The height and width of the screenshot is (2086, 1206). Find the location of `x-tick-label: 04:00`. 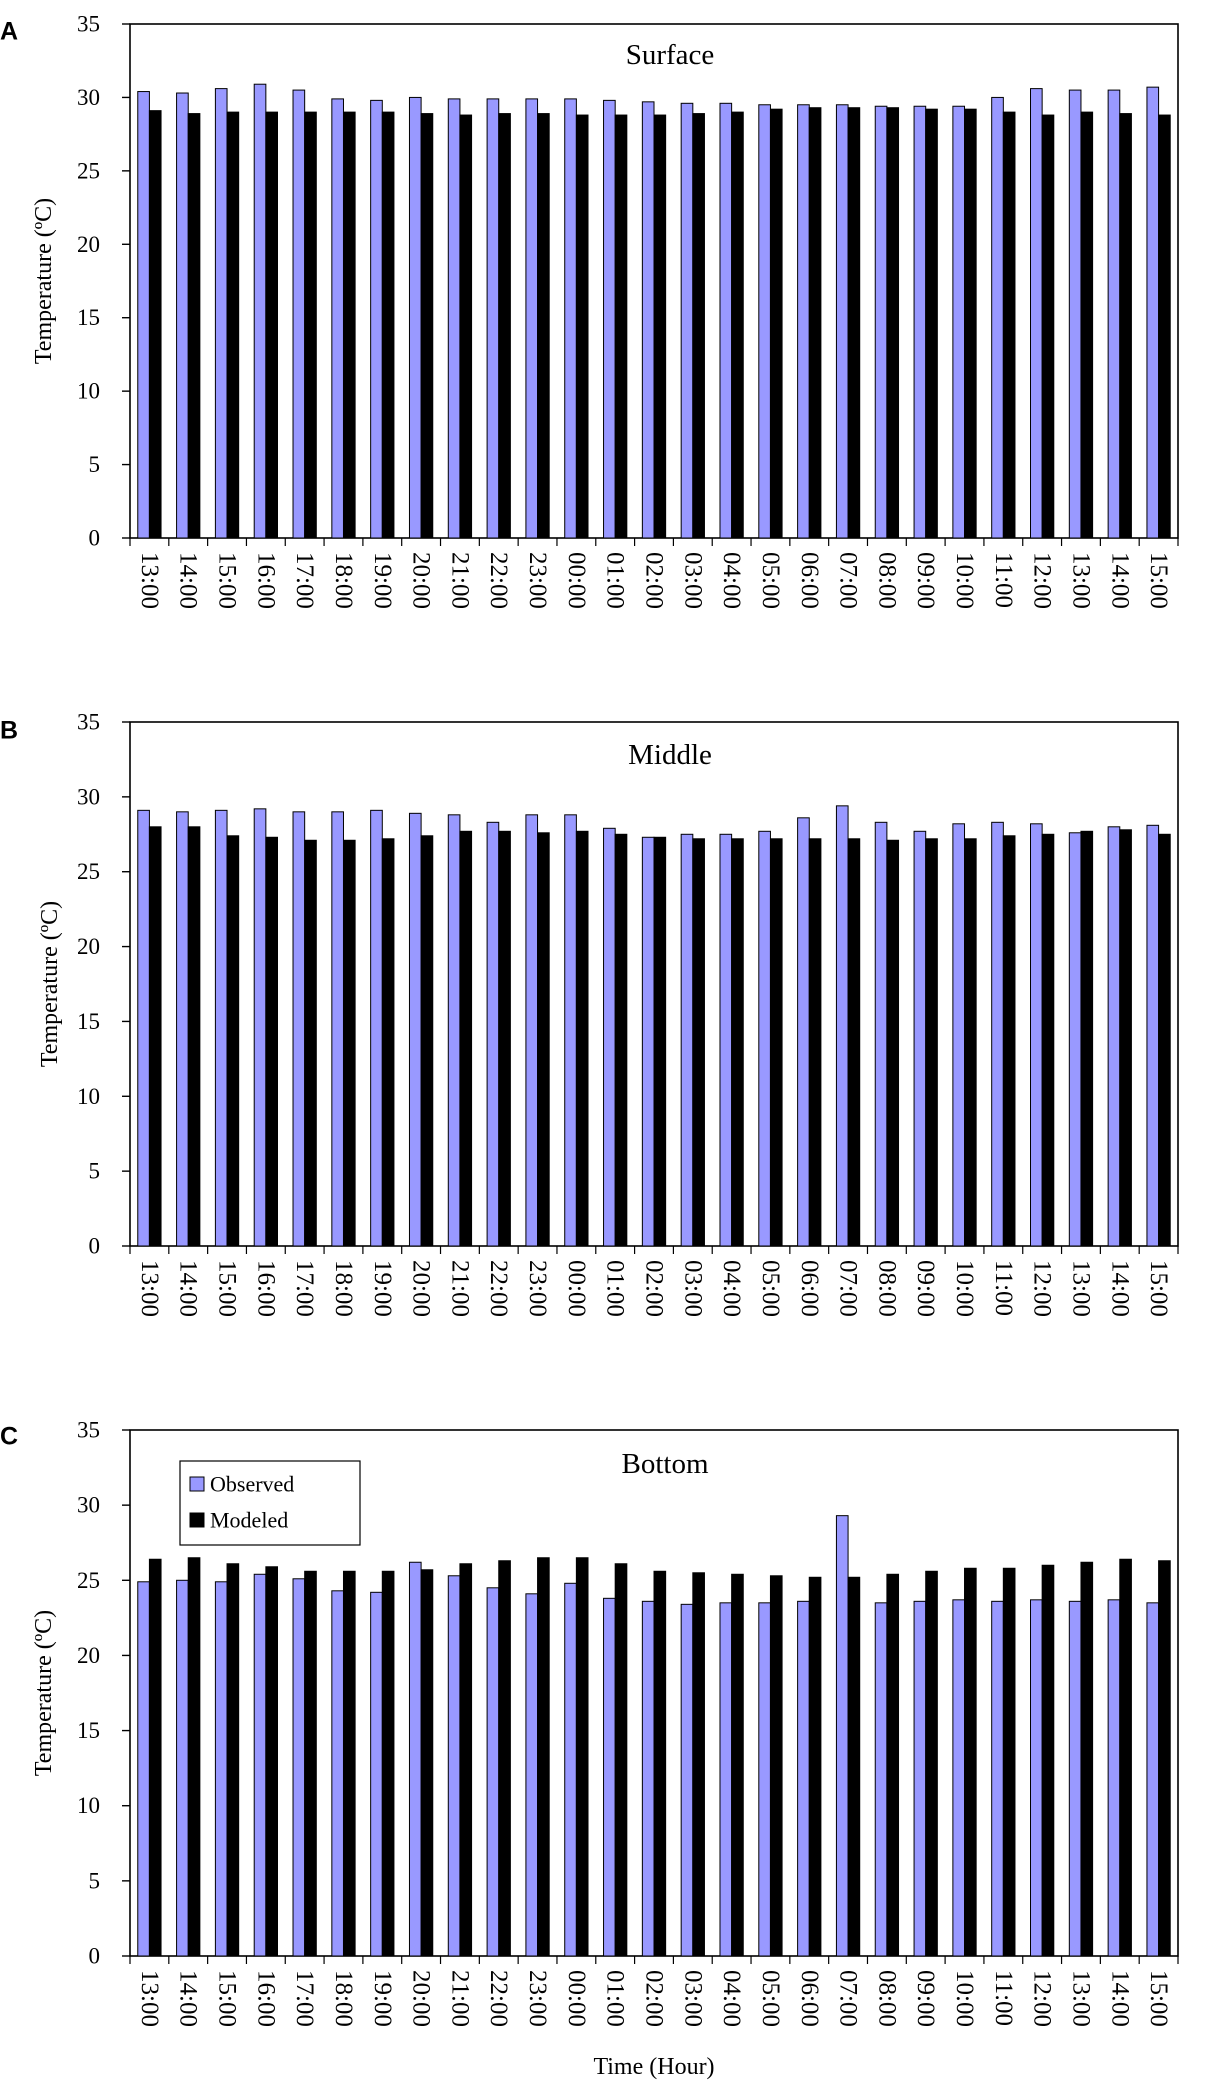

x-tick-label: 04:00 is located at coordinates (731, 1288).